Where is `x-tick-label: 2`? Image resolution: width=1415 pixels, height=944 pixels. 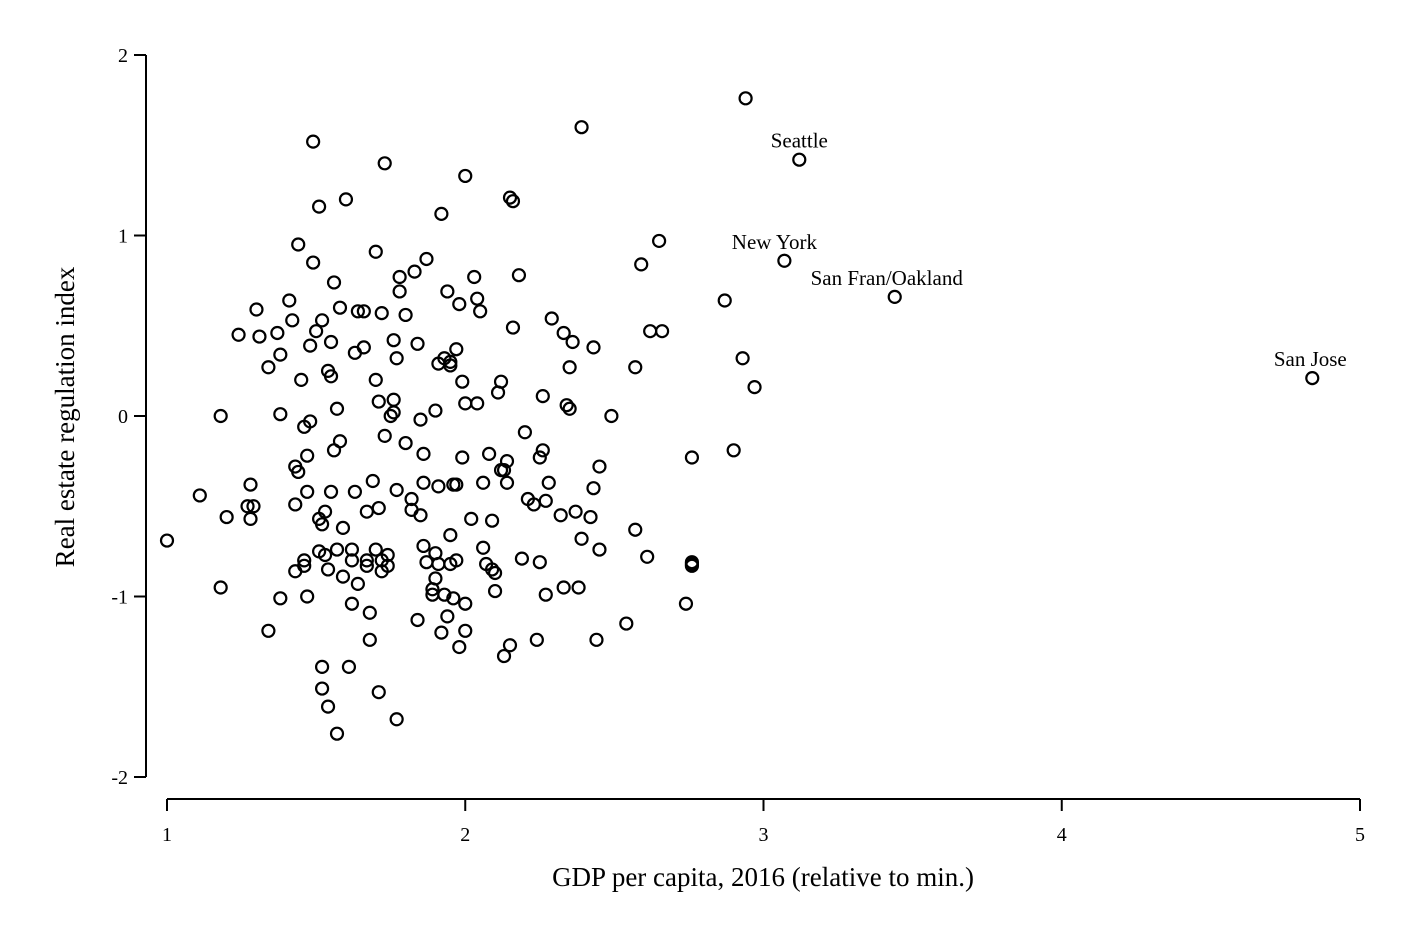
x-tick-label: 2 is located at coordinates (465, 835).